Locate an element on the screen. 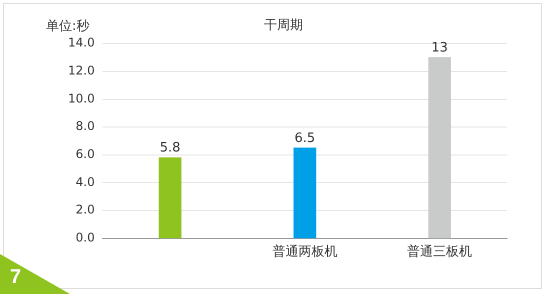 Image resolution: width=547 pixels, height=294 pixels. y-tick-label: 12.0 is located at coordinates (81, 71).